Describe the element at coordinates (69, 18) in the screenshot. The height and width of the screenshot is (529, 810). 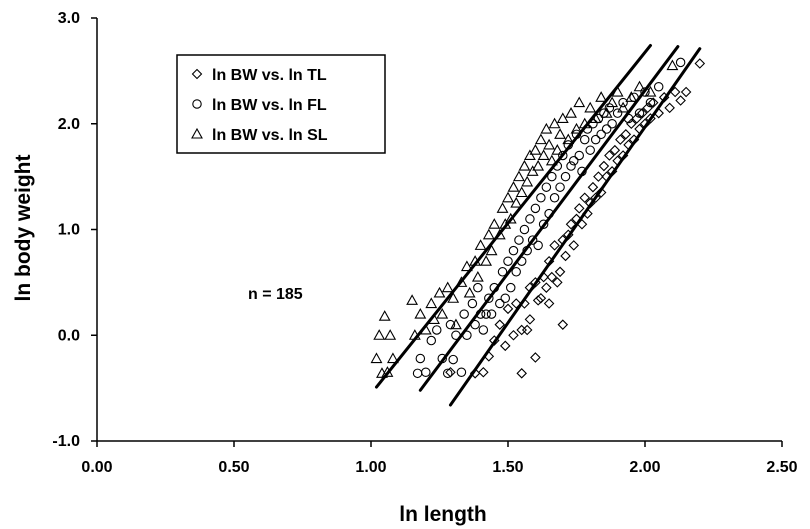
I see `y-tick-label: 3.0` at that location.